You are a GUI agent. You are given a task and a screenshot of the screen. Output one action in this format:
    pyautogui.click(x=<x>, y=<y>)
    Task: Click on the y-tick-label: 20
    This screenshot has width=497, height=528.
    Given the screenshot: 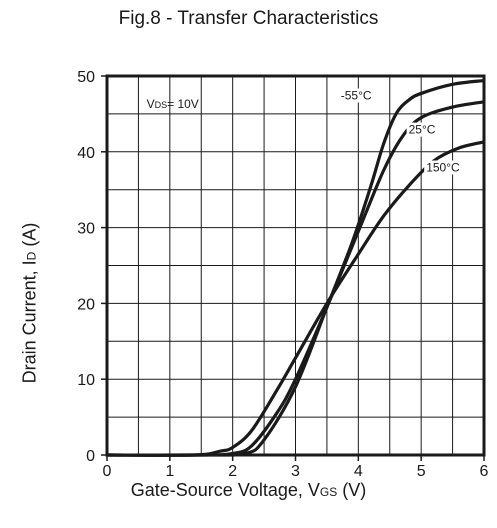 What is the action you would take?
    pyautogui.click(x=86, y=304)
    